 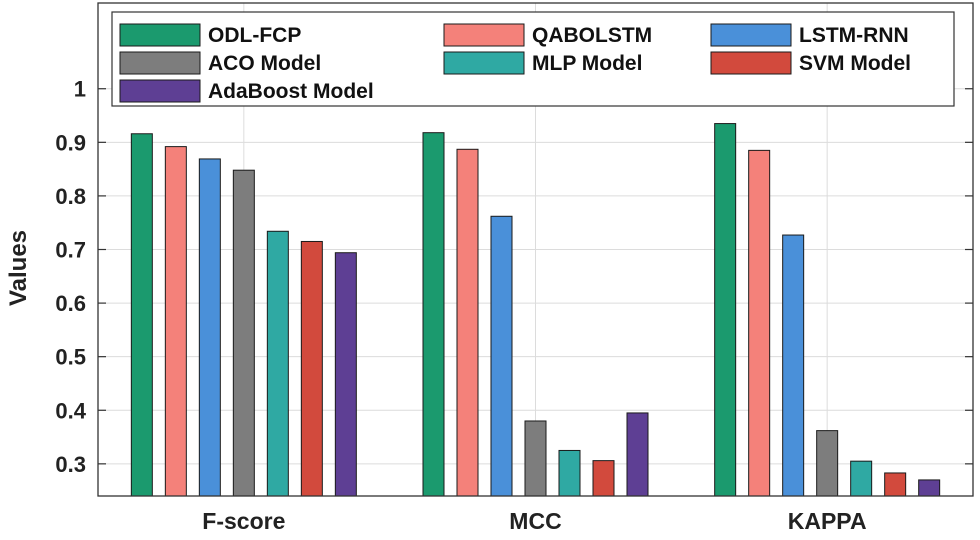 What do you see at coordinates (603, 478) in the screenshot?
I see `bar-svm-model-mcc` at bounding box center [603, 478].